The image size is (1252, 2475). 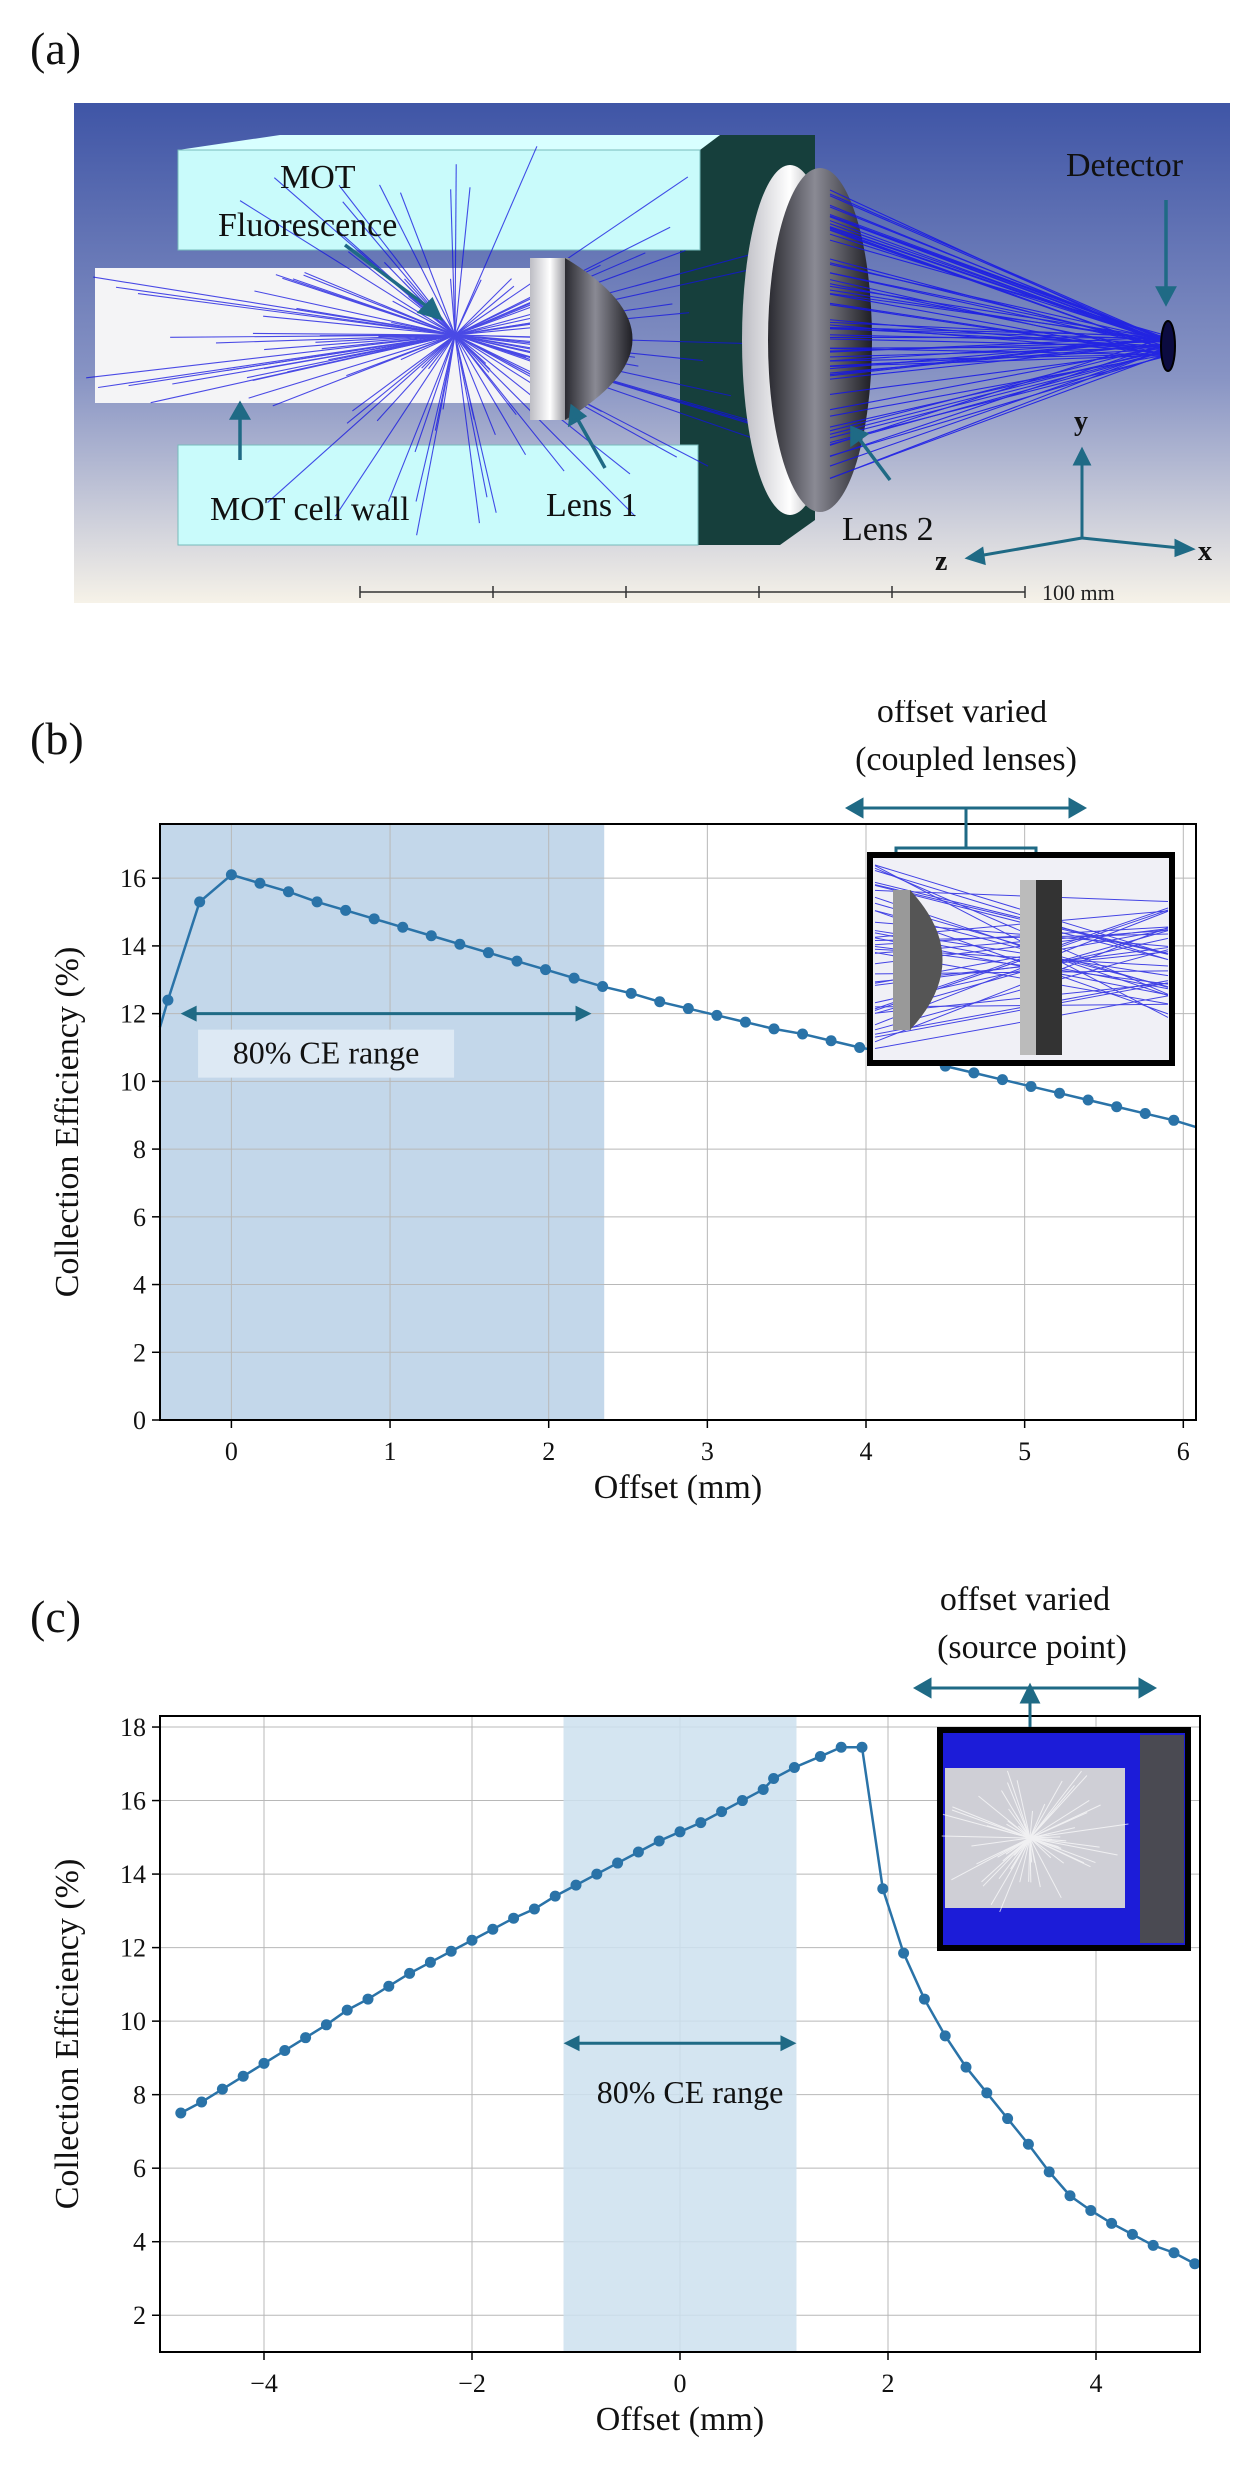 I want to click on b-x-tick-label: 1, so click(x=390, y=1451).